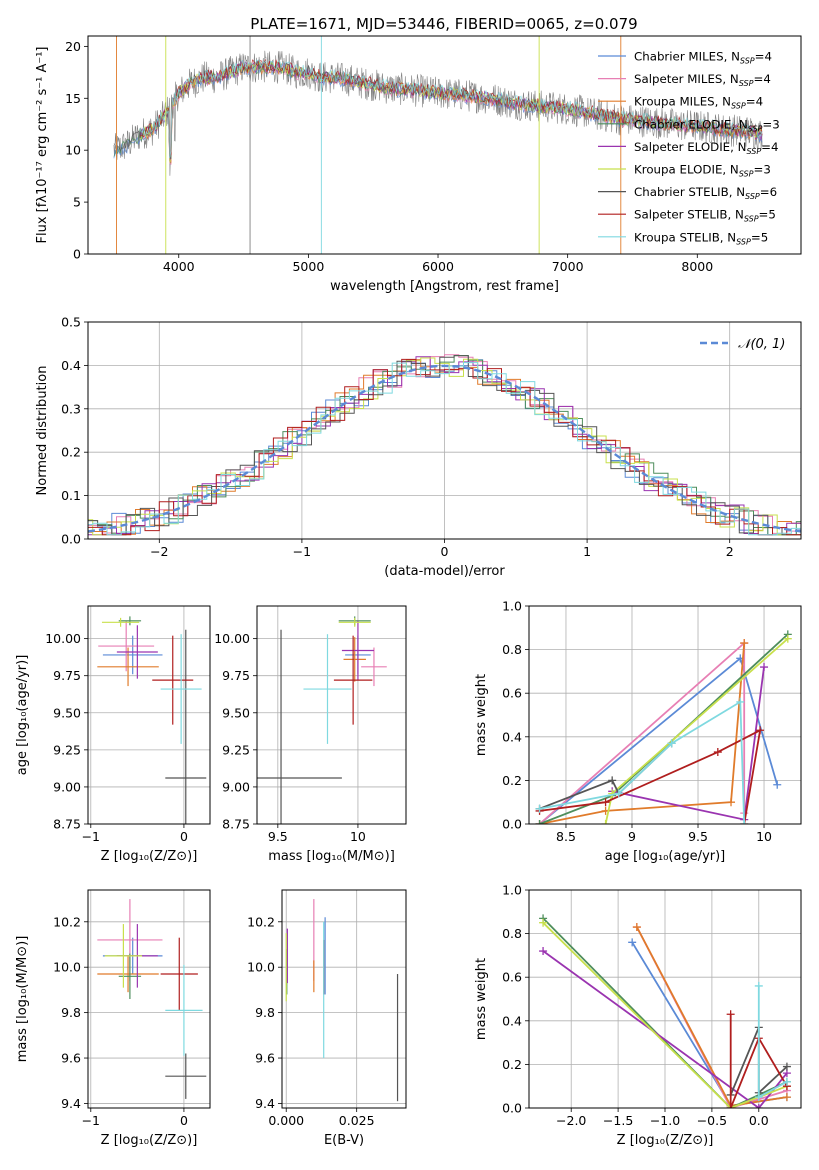 The height and width of the screenshot is (1170, 819). I want to click on histogram-chabrier-stelib, so click(444, 445).